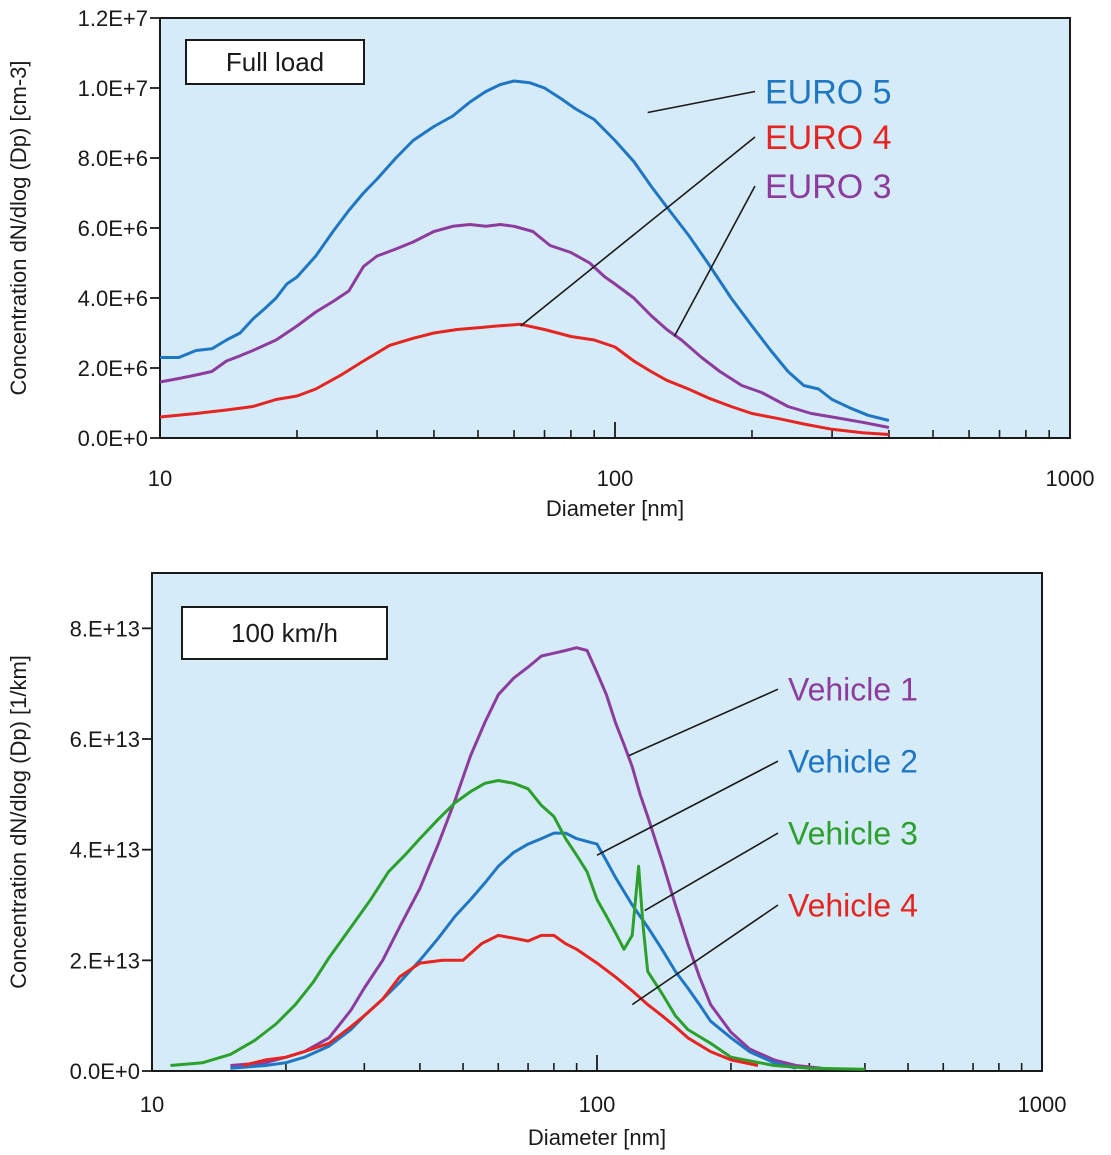 Image resolution: width=1111 pixels, height=1155 pixels. I want to click on y-tick-label: 2.0E+6, so click(113, 368).